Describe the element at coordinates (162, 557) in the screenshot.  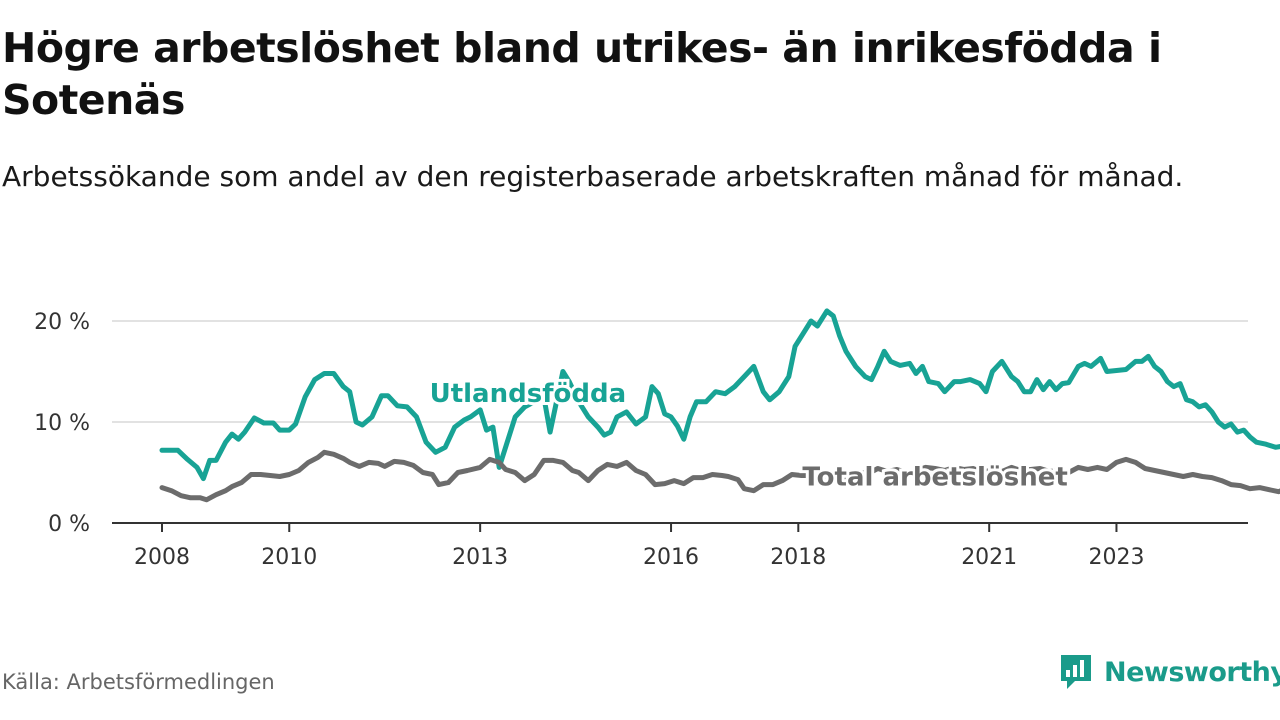
I see `x-tick-label: 2008` at that location.